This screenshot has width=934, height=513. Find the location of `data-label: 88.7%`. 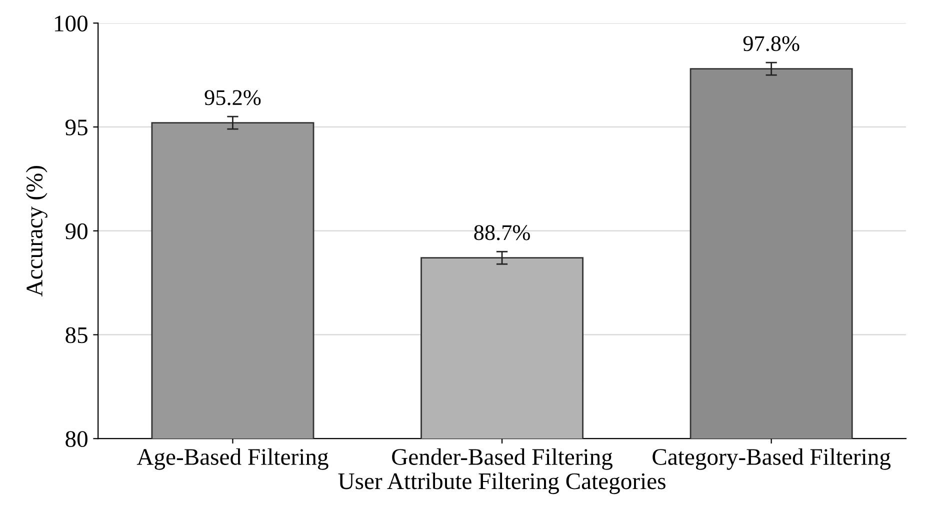

data-label: 88.7% is located at coordinates (502, 232).